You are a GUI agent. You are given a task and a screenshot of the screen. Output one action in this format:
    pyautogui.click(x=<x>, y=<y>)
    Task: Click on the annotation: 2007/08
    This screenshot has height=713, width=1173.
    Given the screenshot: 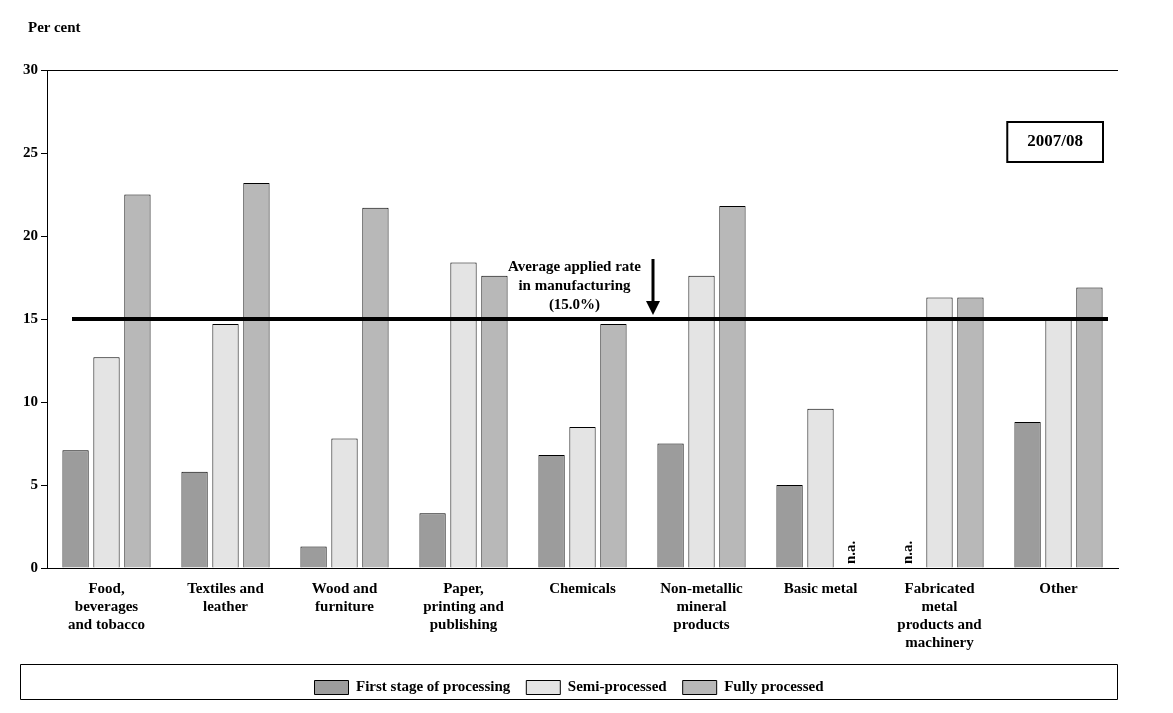 What is the action you would take?
    pyautogui.click(x=1055, y=141)
    